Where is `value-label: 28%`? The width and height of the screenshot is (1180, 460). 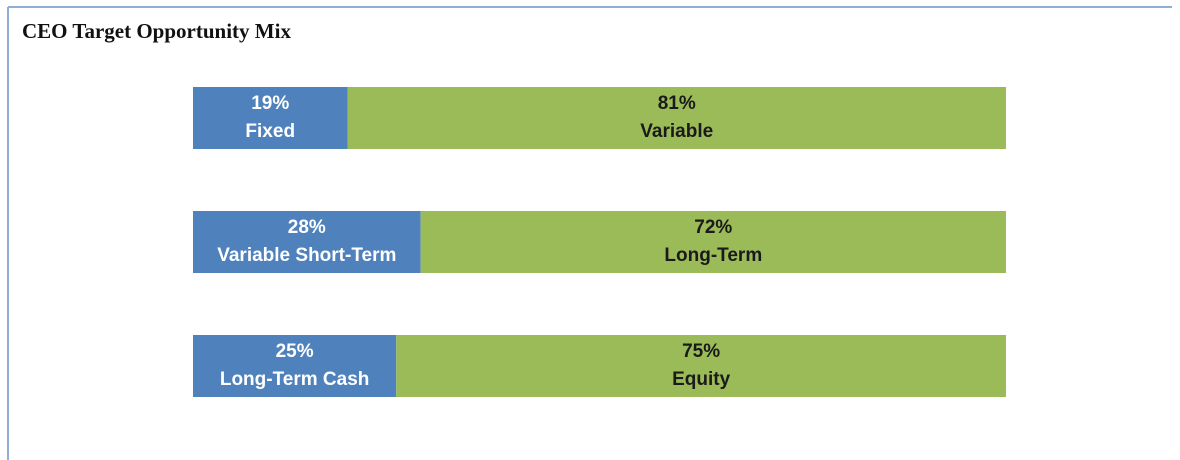
value-label: 28% is located at coordinates (307, 227).